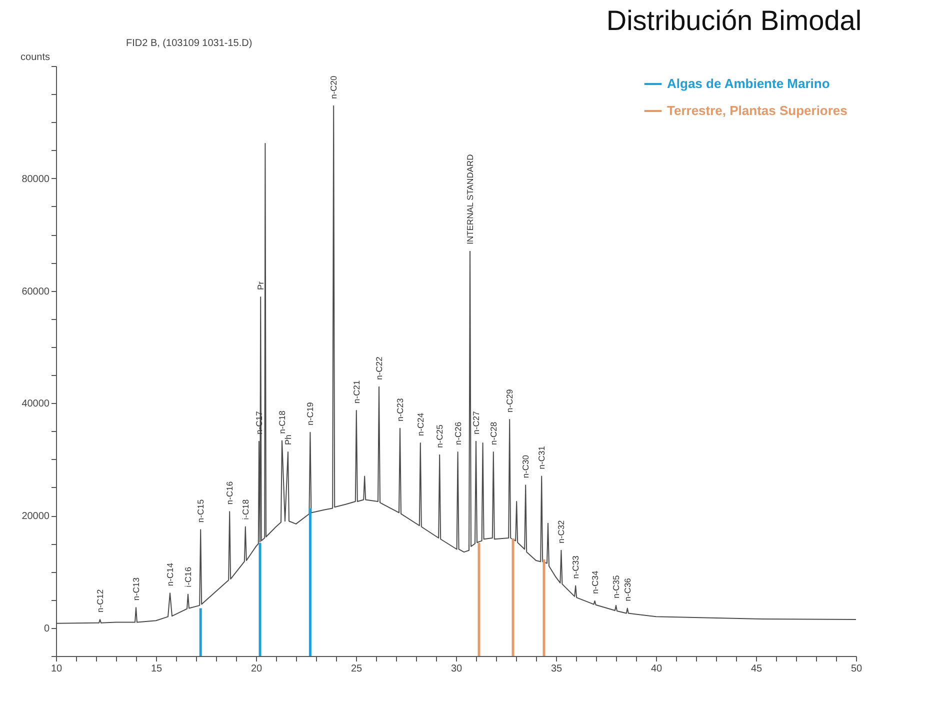 The height and width of the screenshot is (709, 933). What do you see at coordinates (36, 404) in the screenshot?
I see `y-tick-label: 40000` at bounding box center [36, 404].